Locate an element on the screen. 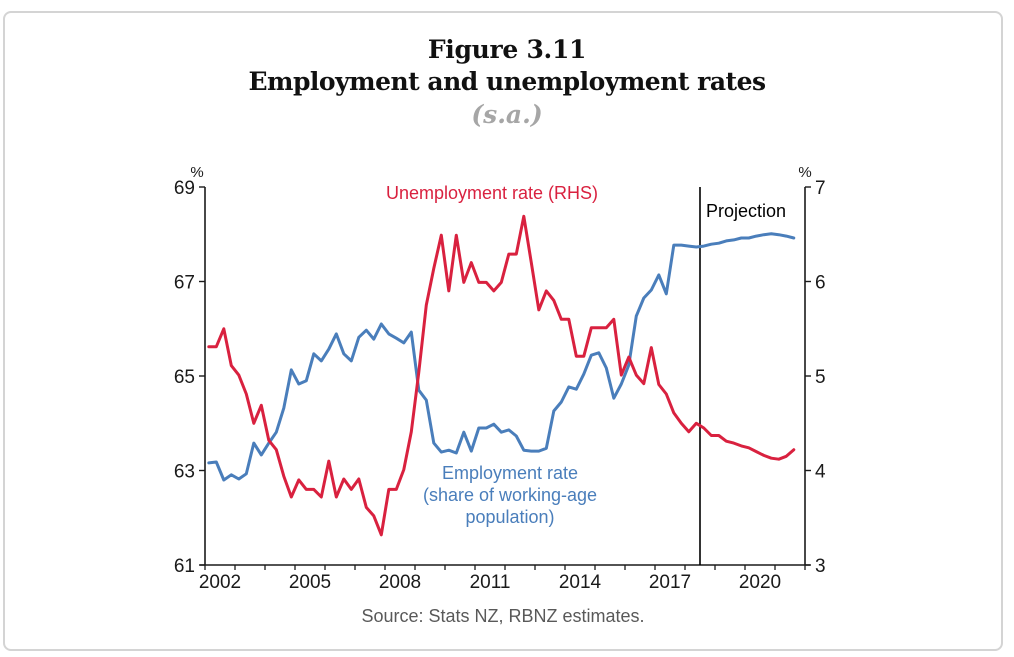 This screenshot has width=1014, height=657. x-axis-tick-label: 2017 is located at coordinates (670, 582).